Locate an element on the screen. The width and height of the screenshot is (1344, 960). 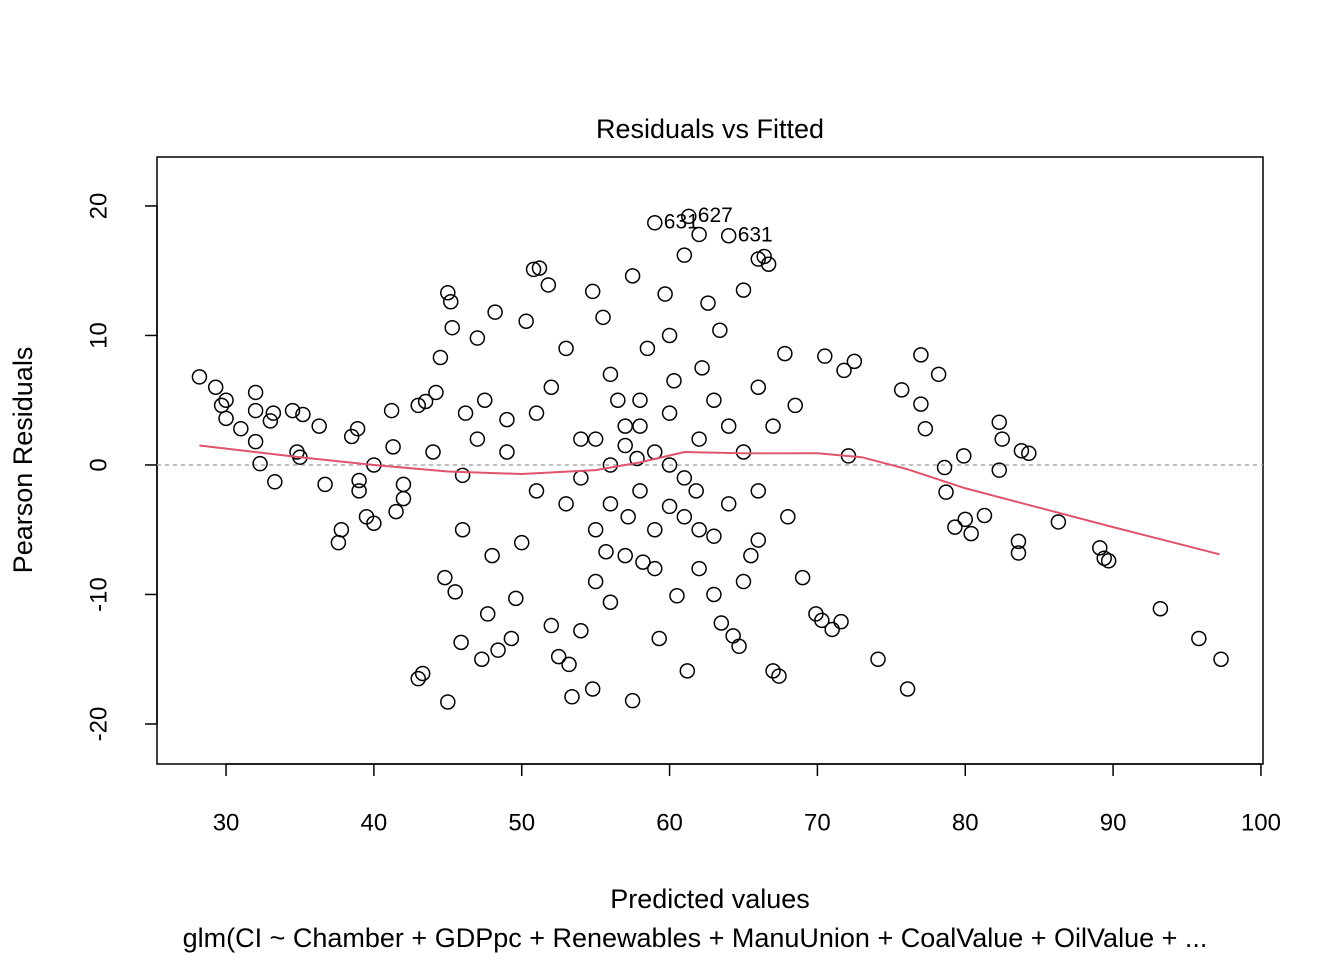
y-tick-label: -20 is located at coordinates (98, 724).